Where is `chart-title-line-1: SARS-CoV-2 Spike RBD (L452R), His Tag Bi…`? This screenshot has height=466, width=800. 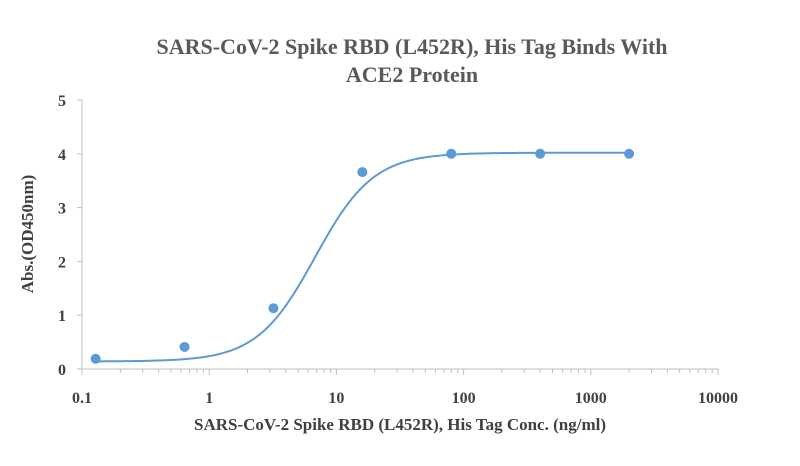
chart-title-line-1: SARS-CoV-2 Spike RBD (L452R), His Tag Bi… is located at coordinates (411, 46).